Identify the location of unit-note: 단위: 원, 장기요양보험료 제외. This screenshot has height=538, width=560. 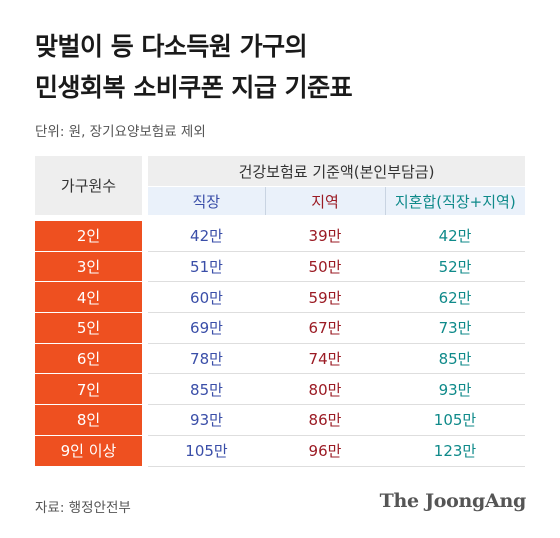
(120, 132).